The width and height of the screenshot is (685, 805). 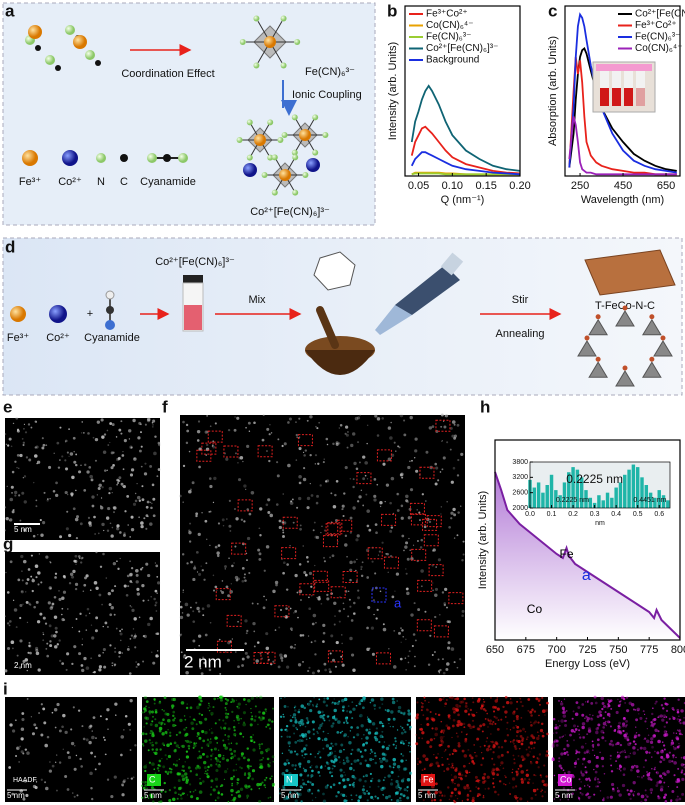 What do you see at coordinates (577, 488) in the screenshot?
I see `bar` at bounding box center [577, 488].